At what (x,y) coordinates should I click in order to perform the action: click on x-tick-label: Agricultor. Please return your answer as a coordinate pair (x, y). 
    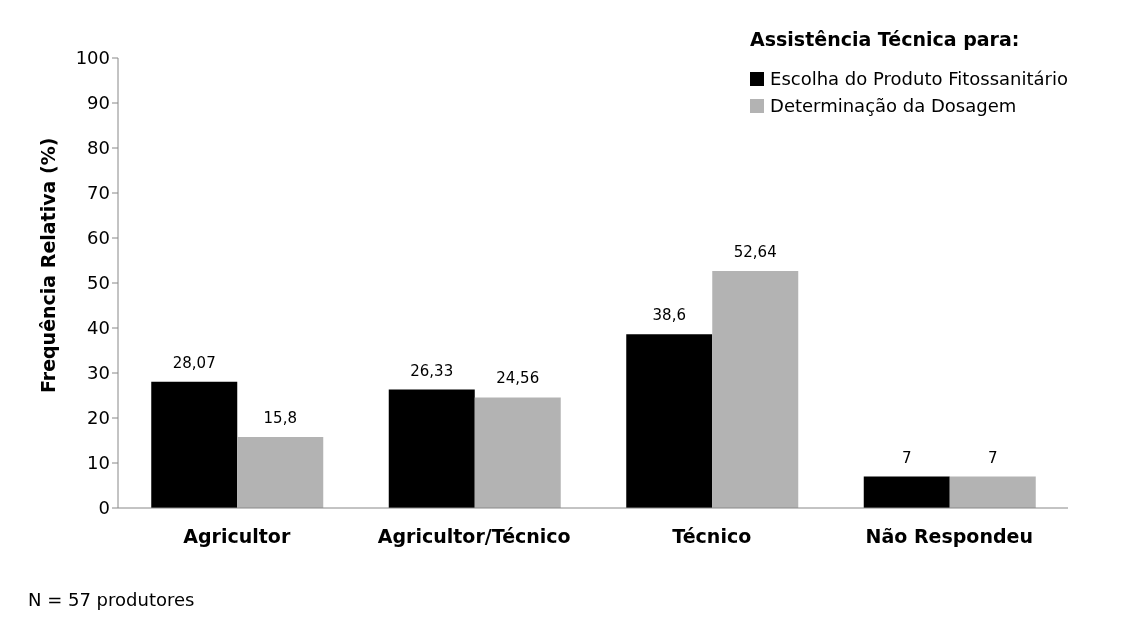
    Looking at the image, I should click on (237, 536).